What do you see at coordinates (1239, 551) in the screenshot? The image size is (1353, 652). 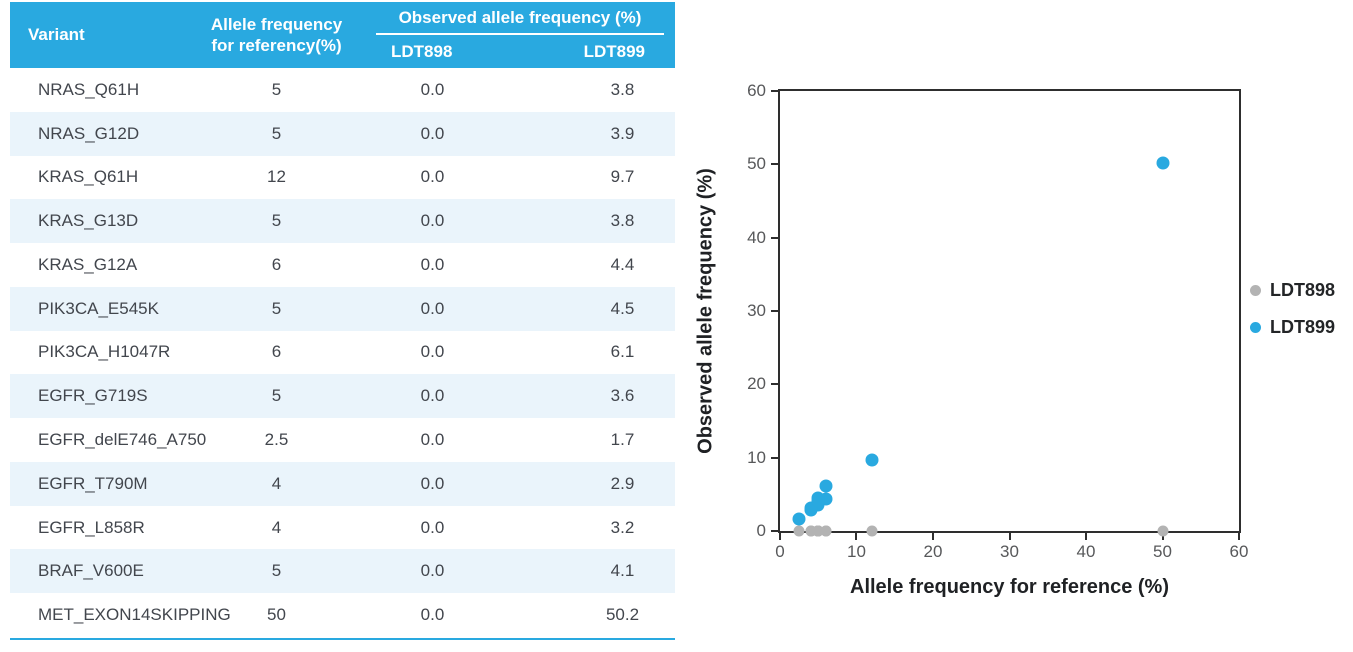 I see `x-tick-label: 60` at bounding box center [1239, 551].